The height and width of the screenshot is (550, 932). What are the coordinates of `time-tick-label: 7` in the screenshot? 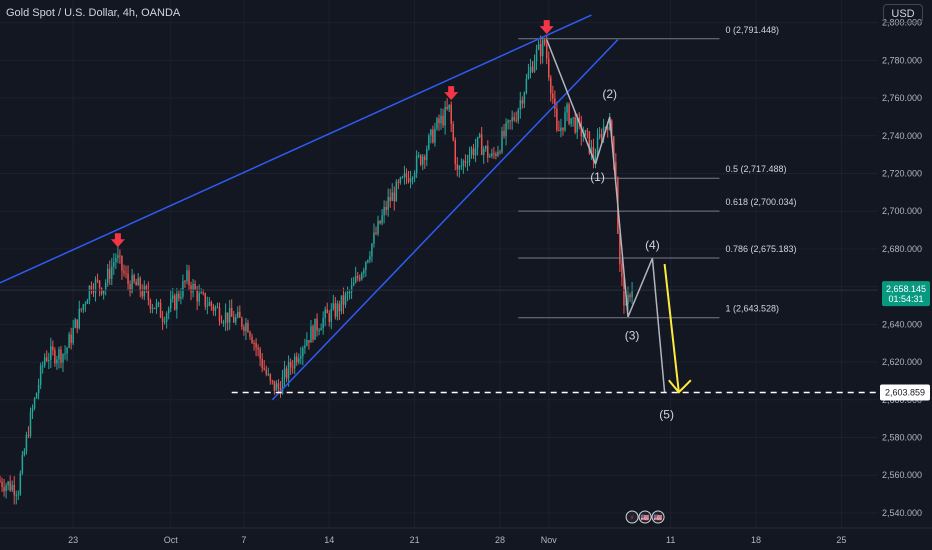 It's located at (243, 540).